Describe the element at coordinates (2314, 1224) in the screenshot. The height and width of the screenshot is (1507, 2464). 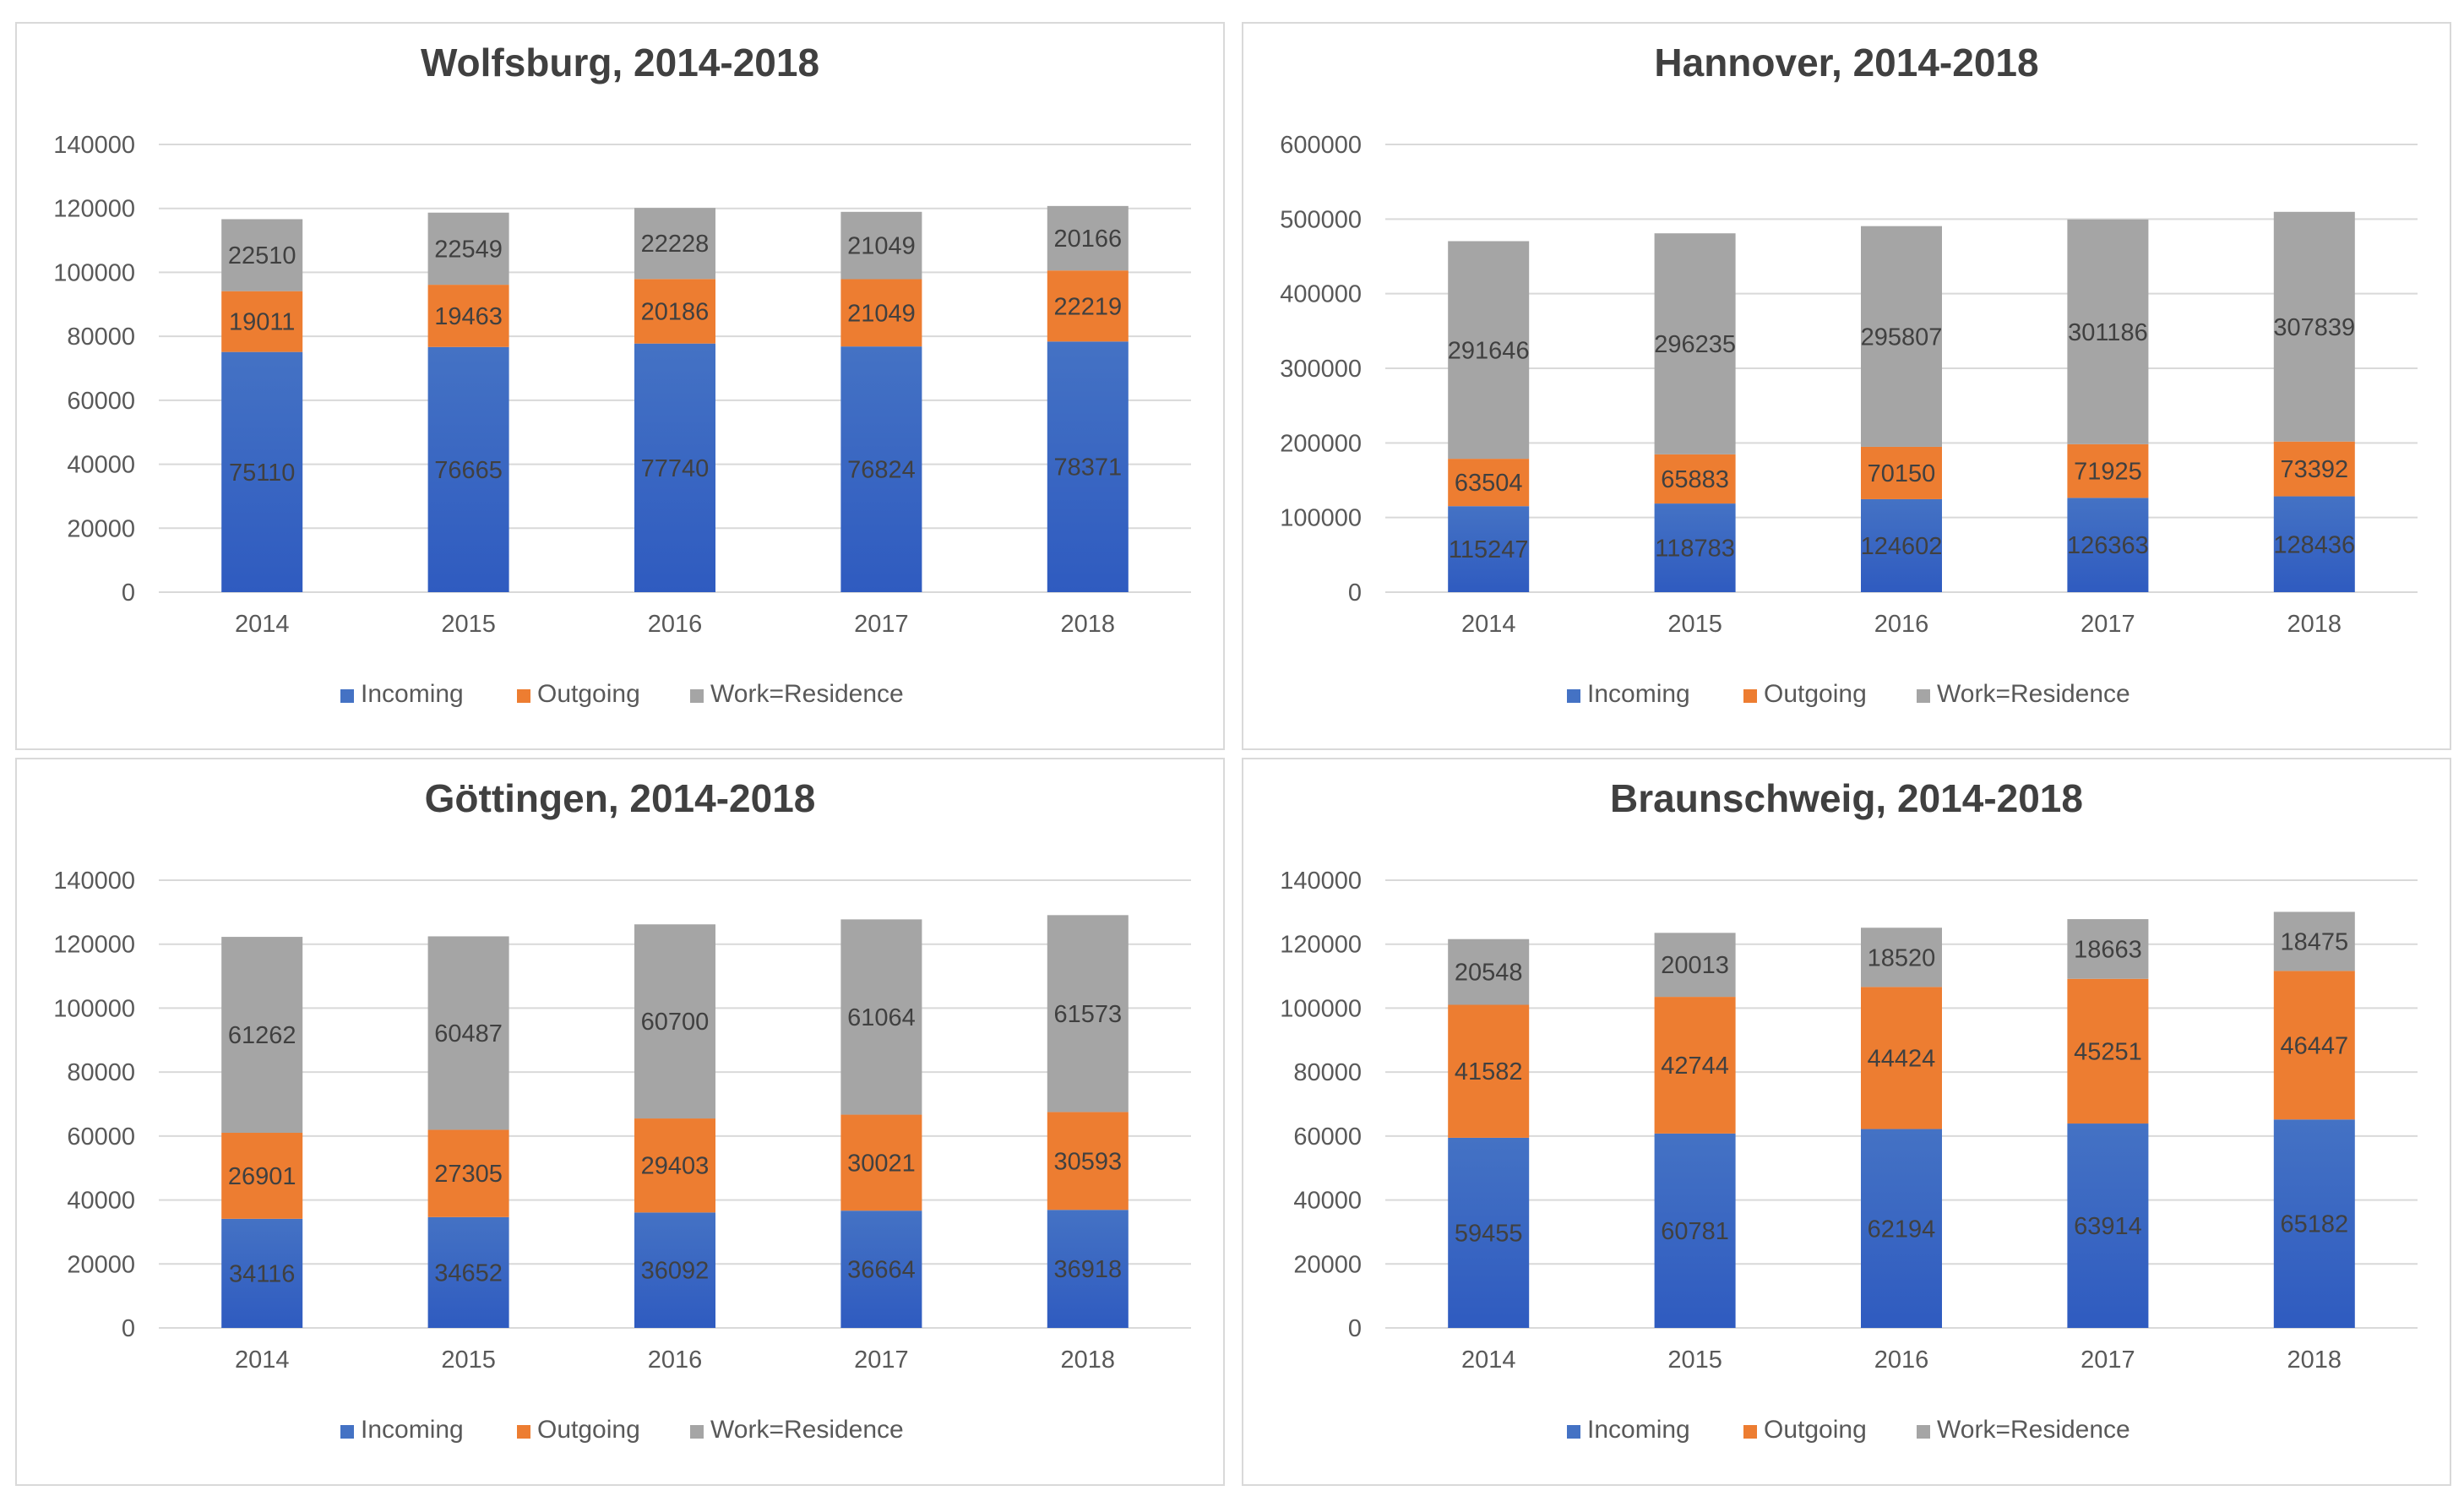
I see `data-label: 65182` at that location.